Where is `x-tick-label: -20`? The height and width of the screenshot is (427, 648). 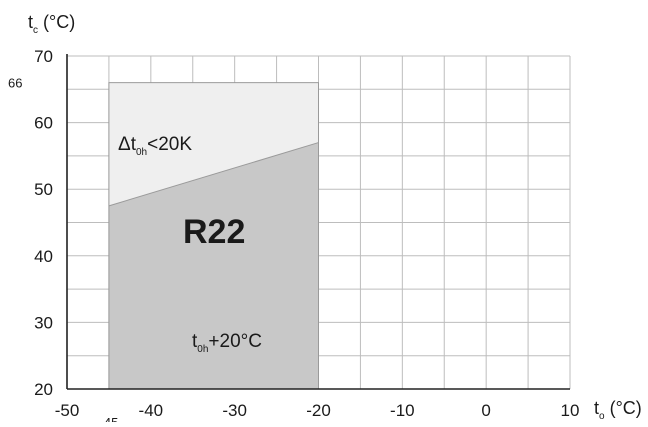
x-tick-label: -20 is located at coordinates (318, 410).